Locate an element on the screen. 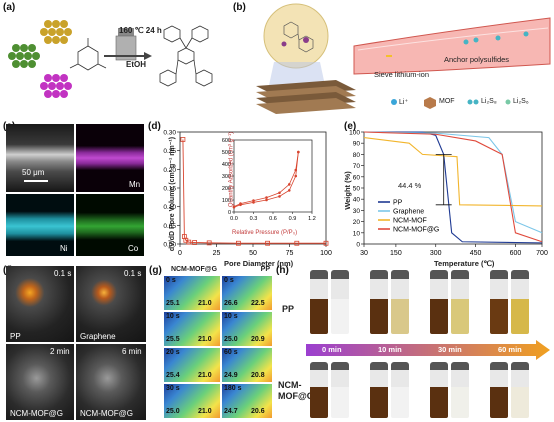 This screenshot has height=422, width=554. synthesis-scheme is located at coordinates (110, 59).